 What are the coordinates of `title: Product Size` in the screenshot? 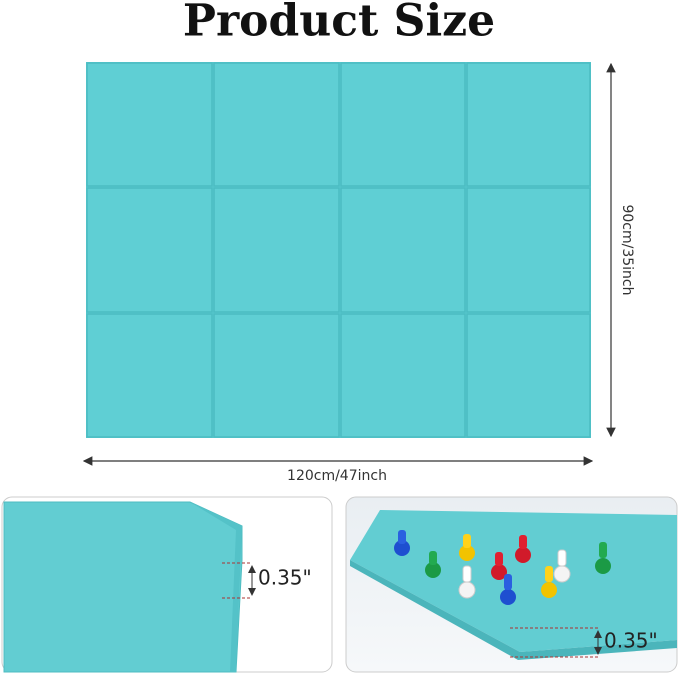 It's located at (339, 23).